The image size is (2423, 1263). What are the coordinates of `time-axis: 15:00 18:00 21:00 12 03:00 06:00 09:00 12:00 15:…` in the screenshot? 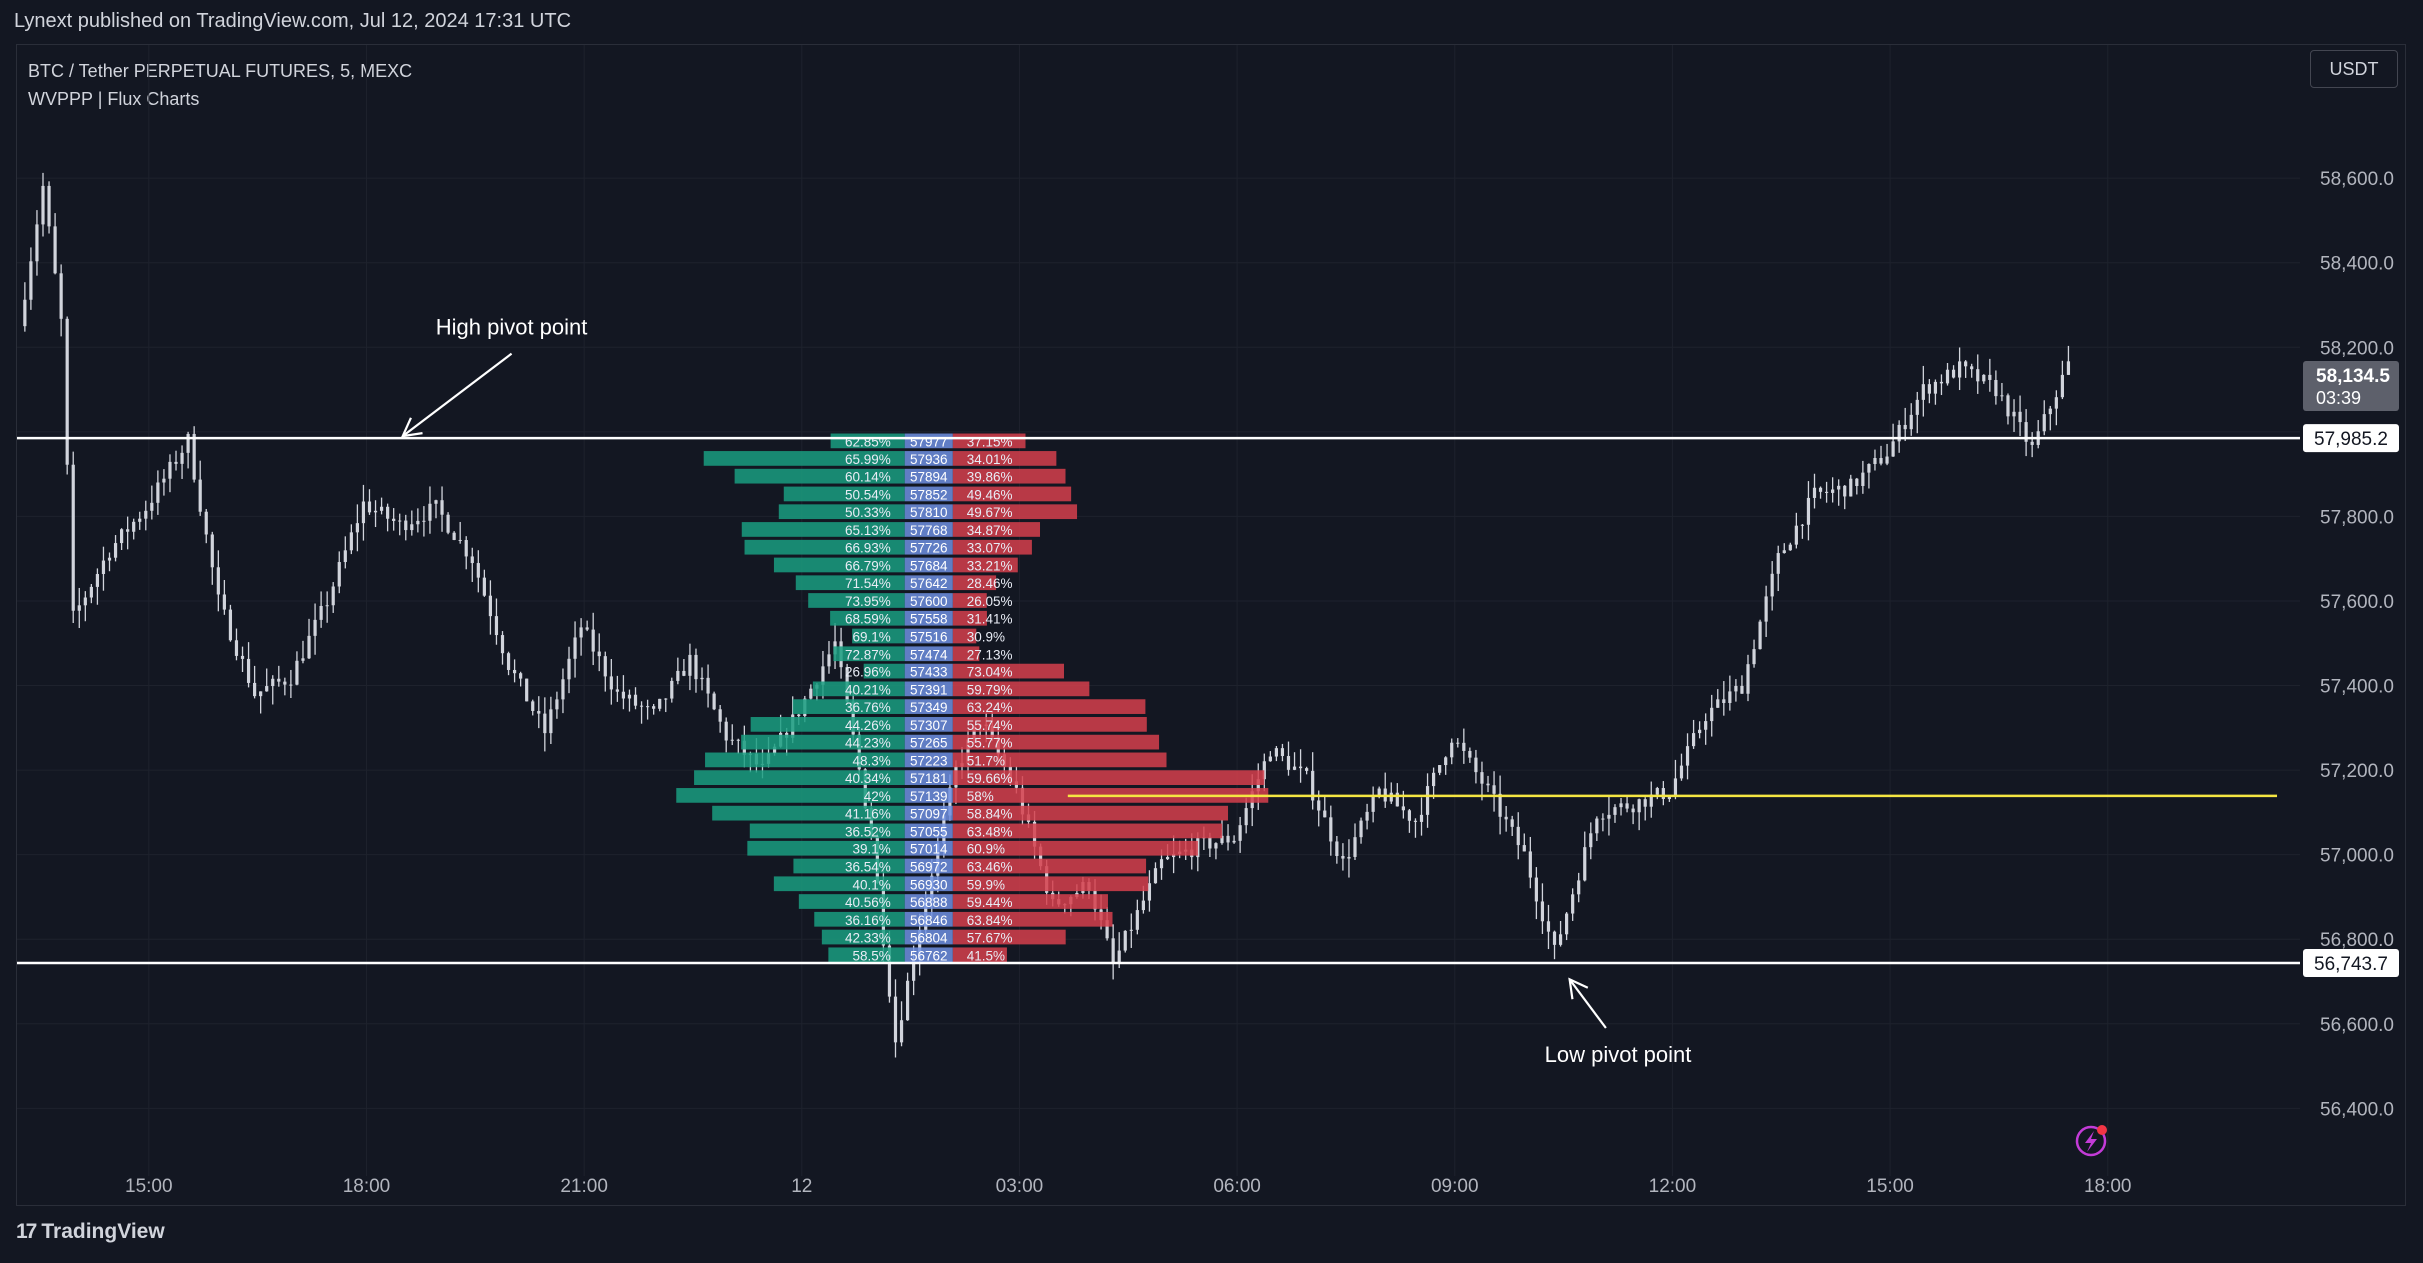 It's located at (1128, 1186).